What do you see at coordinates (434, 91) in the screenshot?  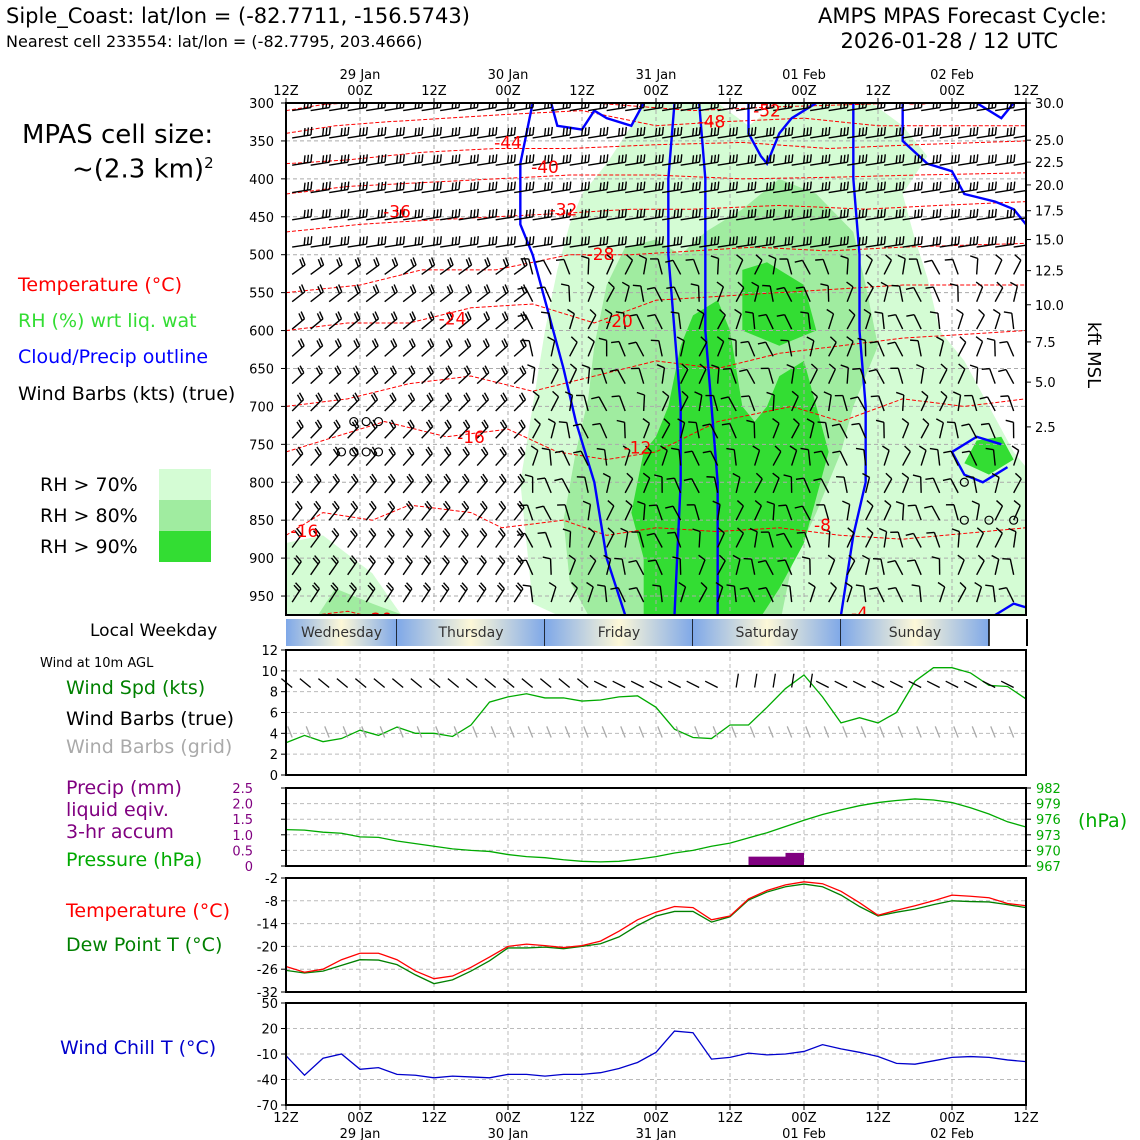 I see `x-tick-label-top: 12Z` at bounding box center [434, 91].